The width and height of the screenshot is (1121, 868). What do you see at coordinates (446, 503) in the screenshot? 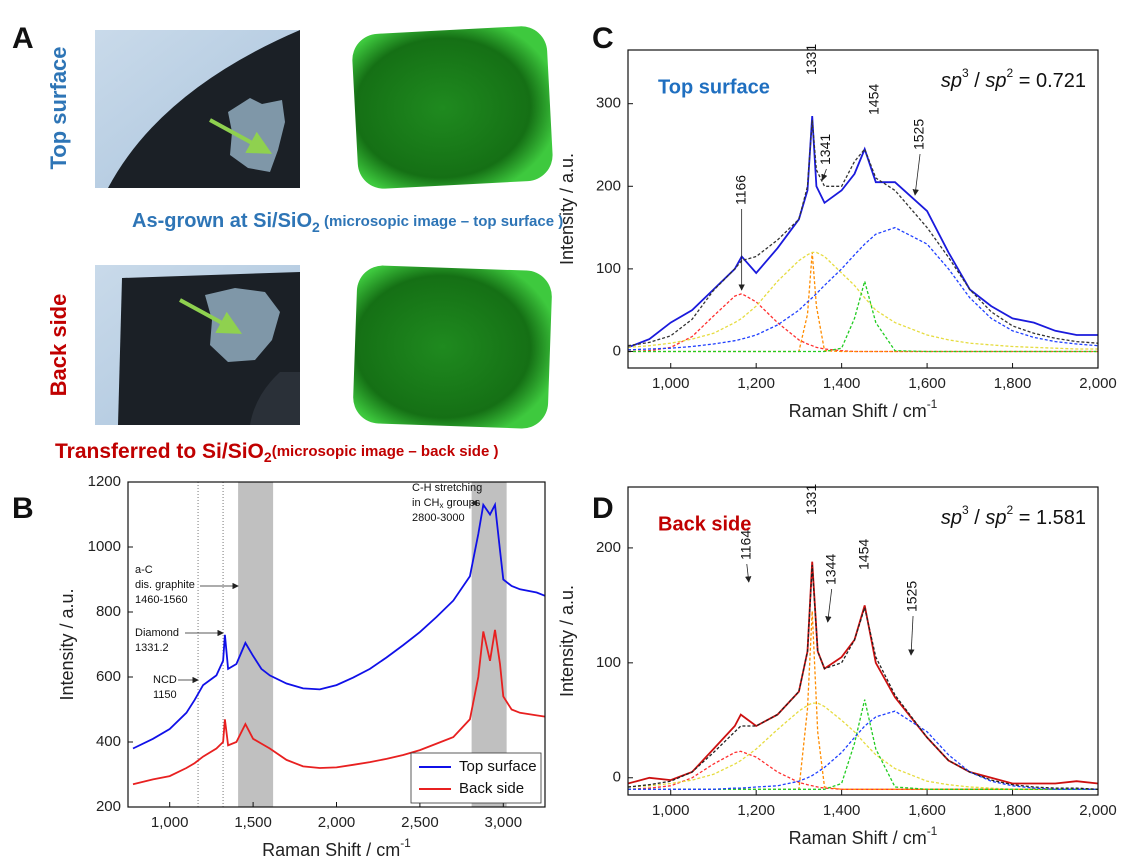
I see `annotation: in CHx groups` at bounding box center [446, 503].